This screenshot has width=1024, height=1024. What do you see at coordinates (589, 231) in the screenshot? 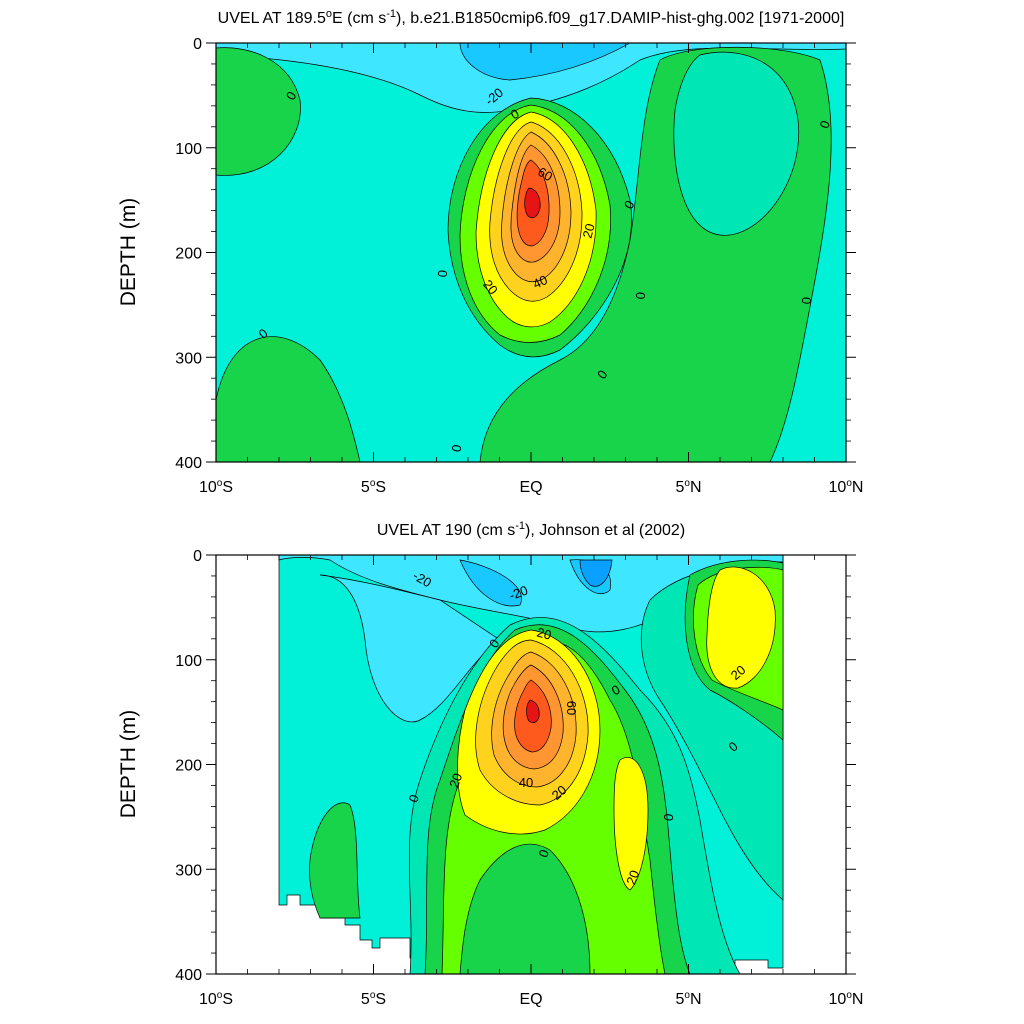
I see `top-contour-label: 20` at bounding box center [589, 231].